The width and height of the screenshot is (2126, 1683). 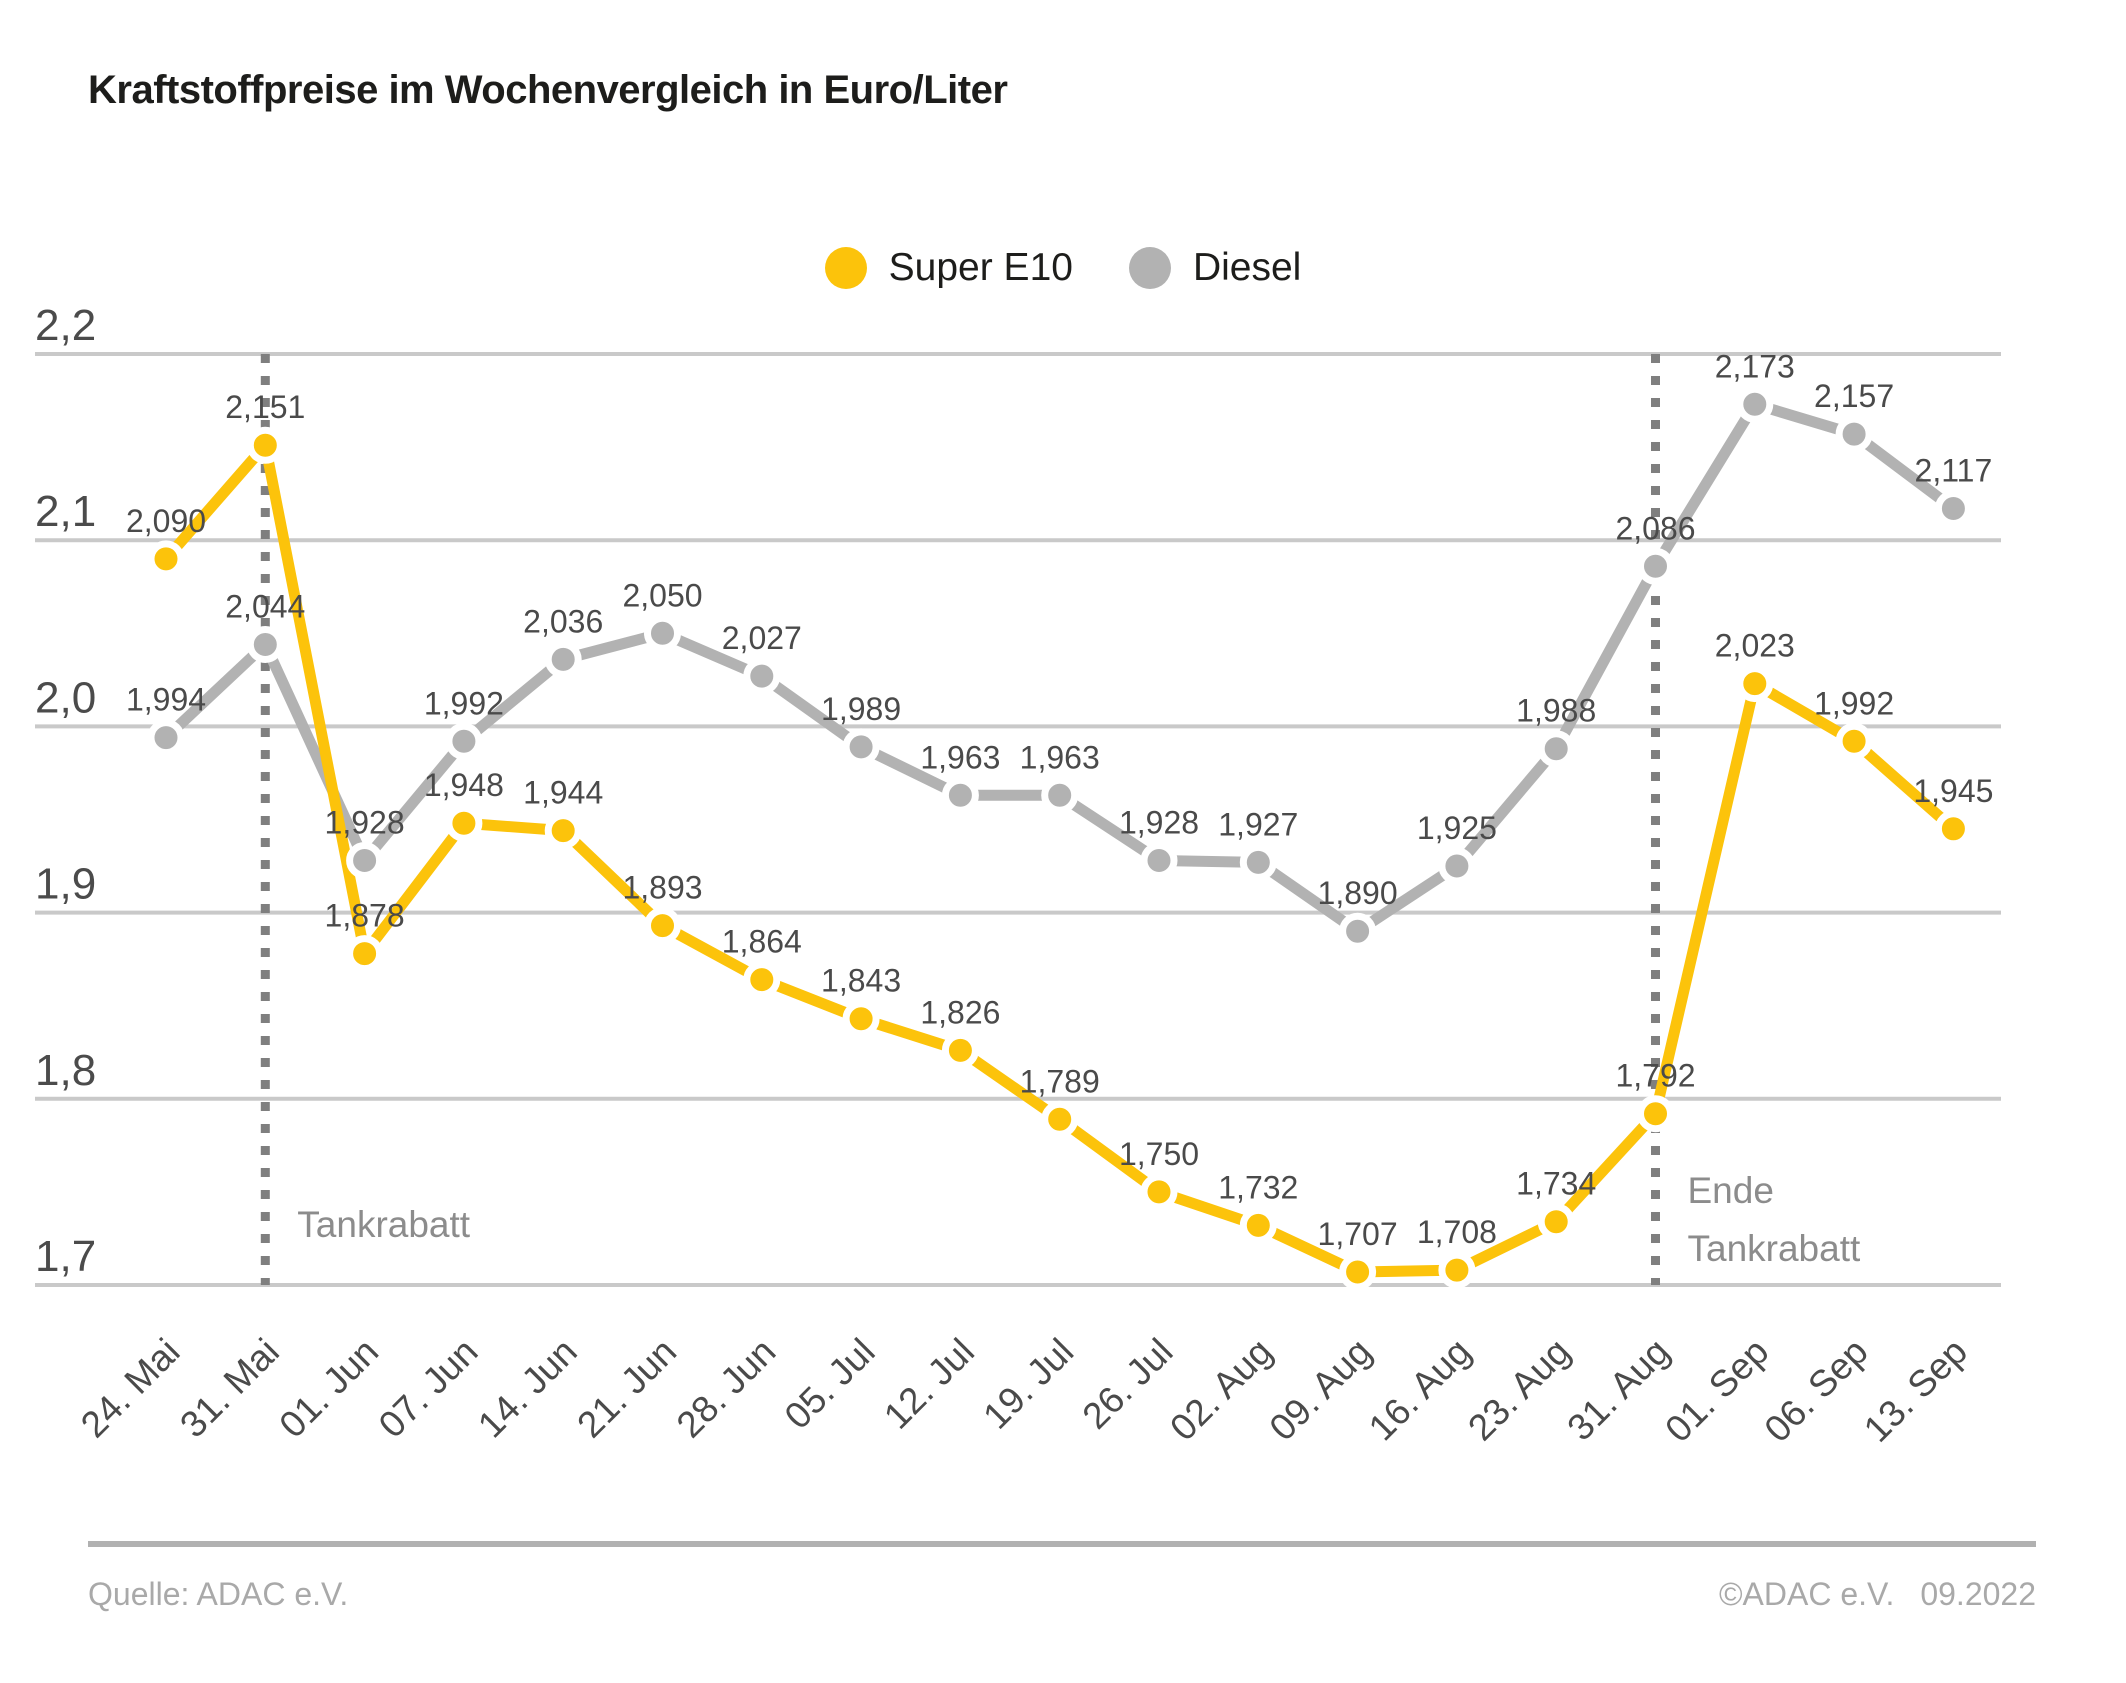 I want to click on x-axis-tick-label: 23. Aug, so click(x=1519, y=1390).